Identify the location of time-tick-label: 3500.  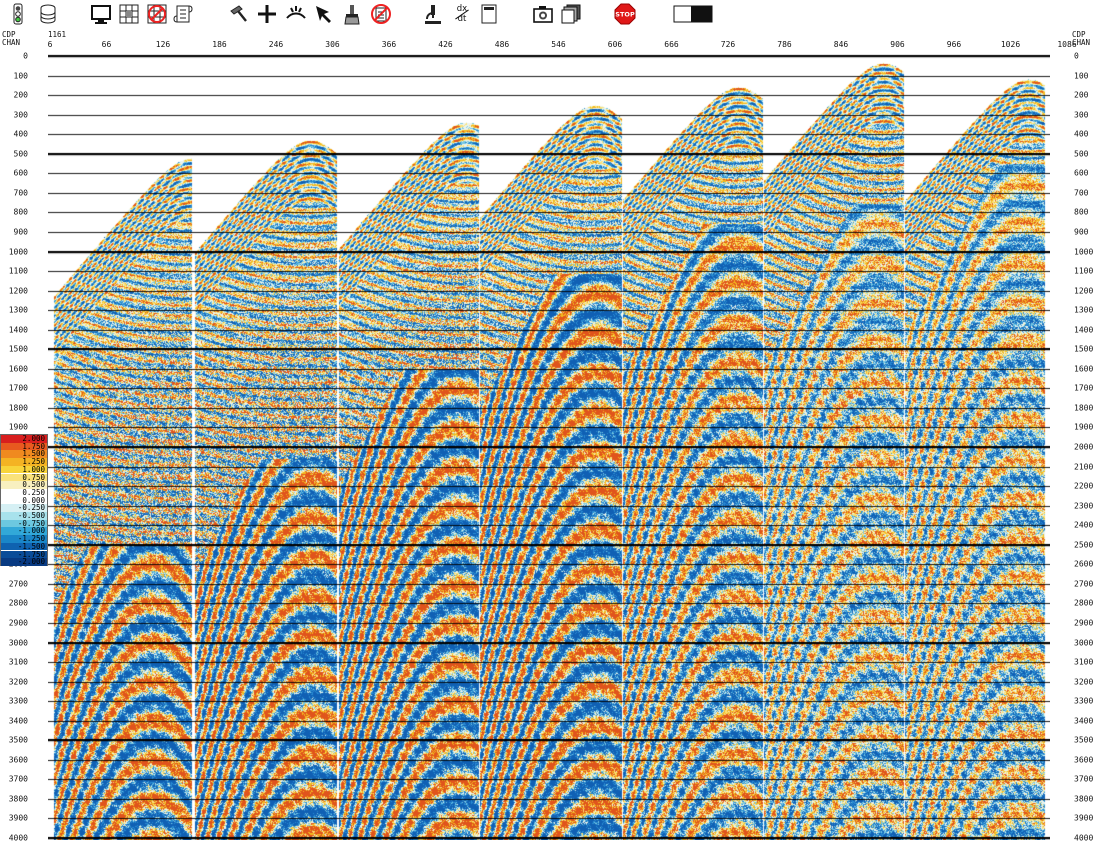
(18, 740).